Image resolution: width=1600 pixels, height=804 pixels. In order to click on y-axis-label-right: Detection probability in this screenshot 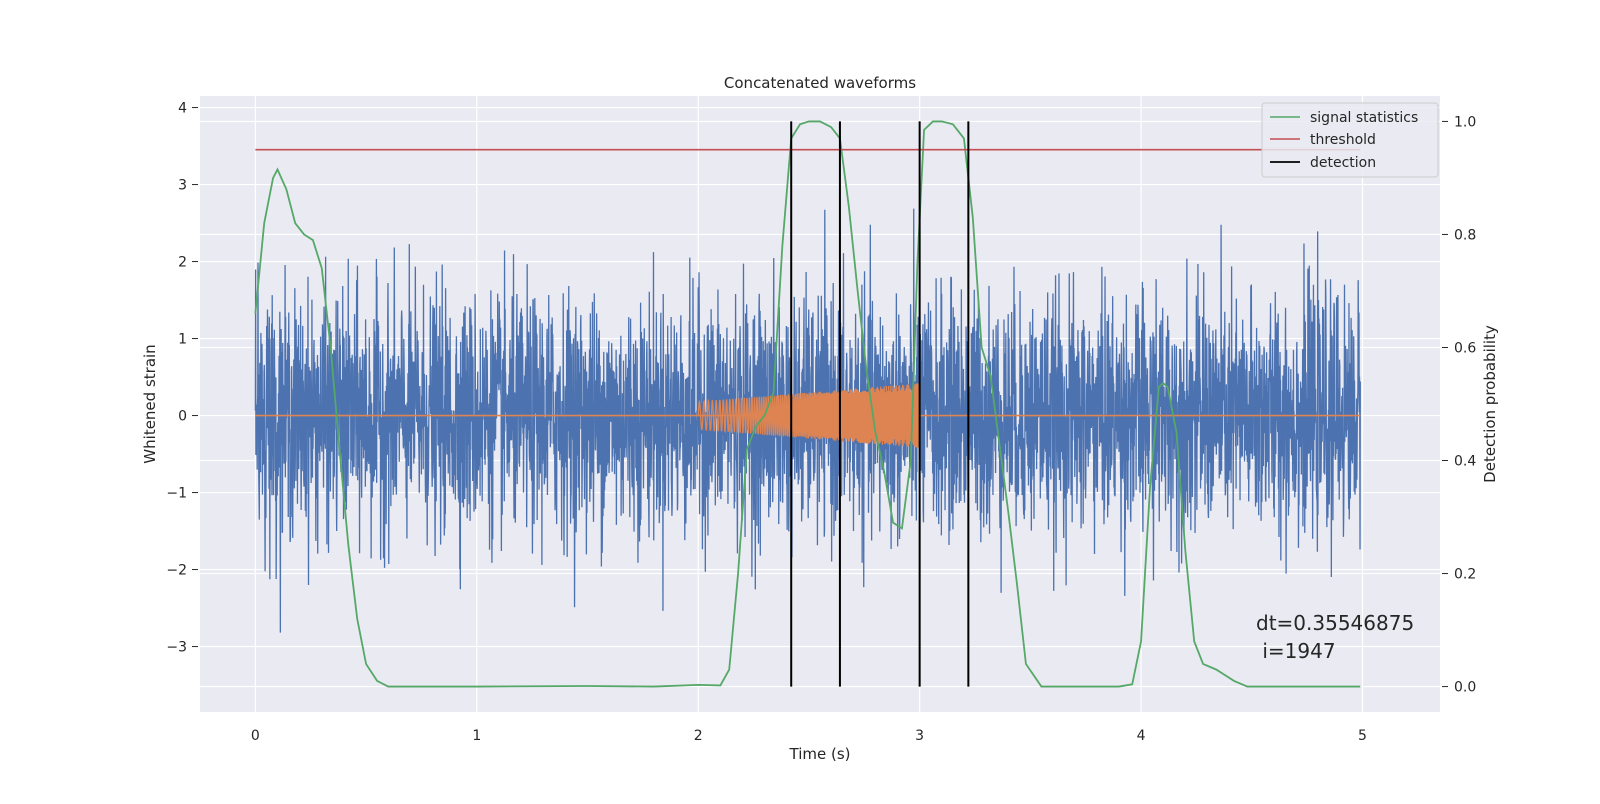, I will do `click(1490, 404)`.